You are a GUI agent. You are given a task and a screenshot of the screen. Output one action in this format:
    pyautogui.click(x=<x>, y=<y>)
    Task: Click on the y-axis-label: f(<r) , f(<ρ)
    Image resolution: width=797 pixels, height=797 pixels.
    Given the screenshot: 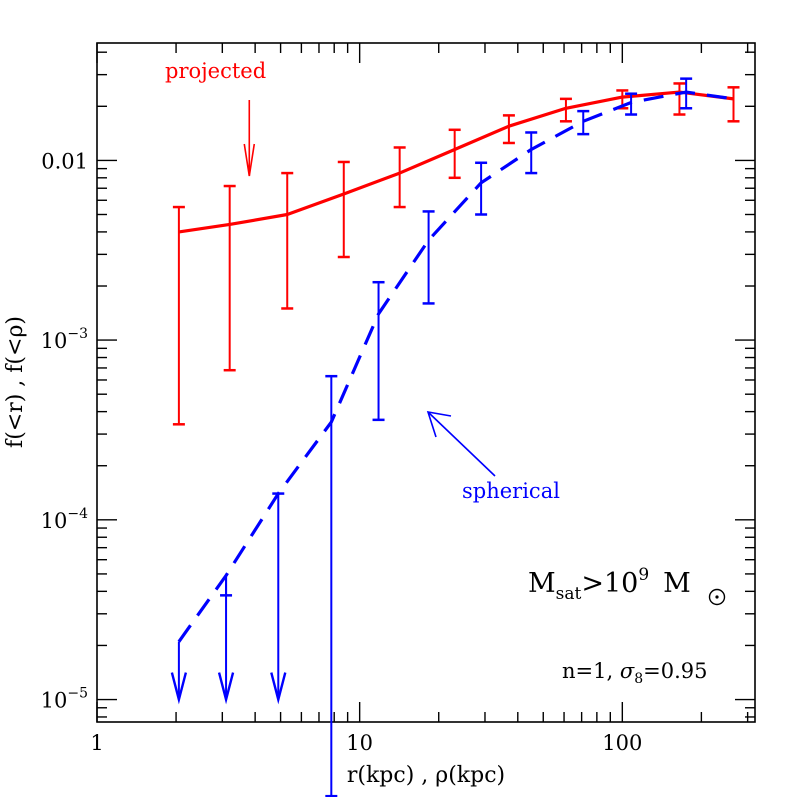 What is the action you would take?
    pyautogui.click(x=15, y=382)
    